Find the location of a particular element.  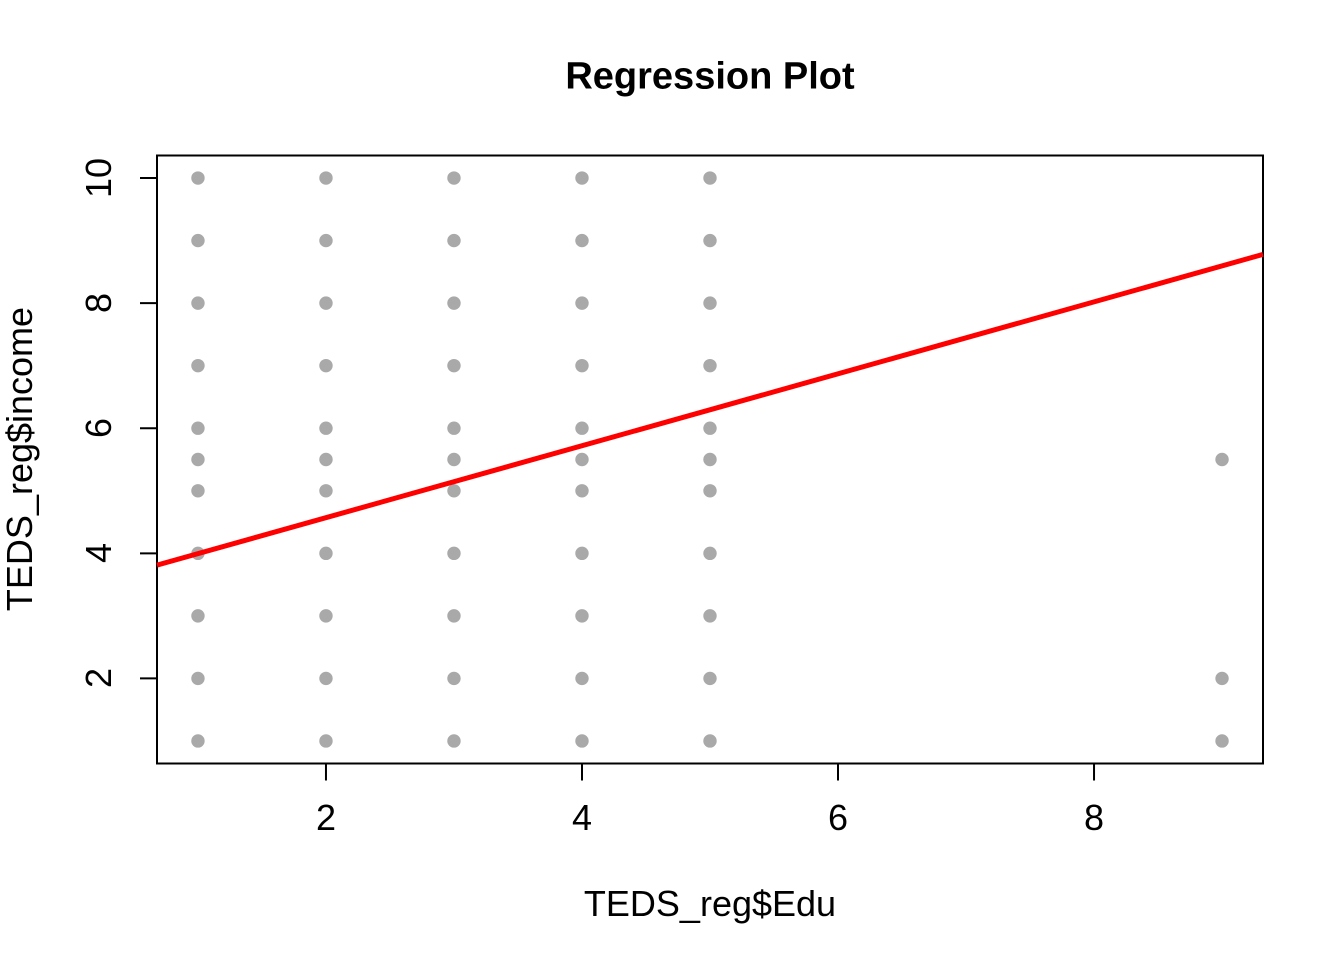

chart-title: Regression Plot is located at coordinates (710, 76).